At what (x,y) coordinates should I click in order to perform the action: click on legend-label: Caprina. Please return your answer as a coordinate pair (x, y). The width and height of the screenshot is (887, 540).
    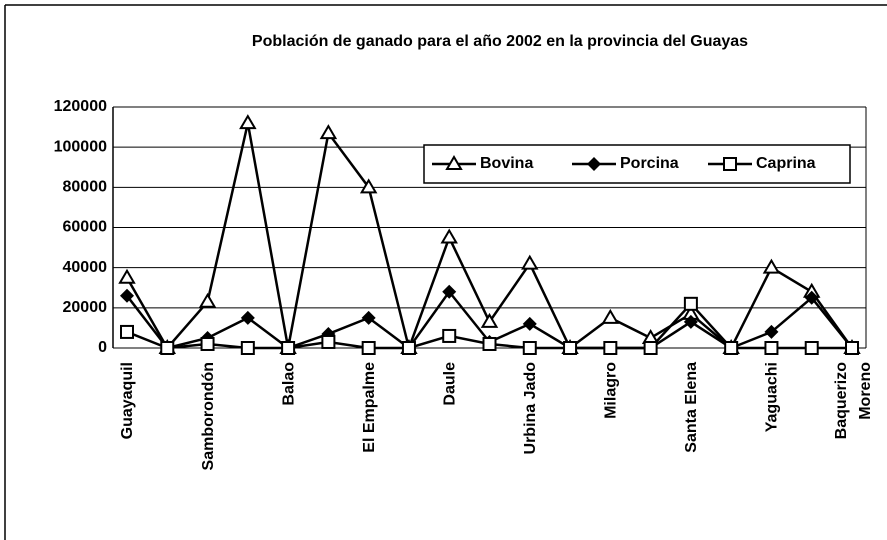
    Looking at the image, I should click on (786, 163).